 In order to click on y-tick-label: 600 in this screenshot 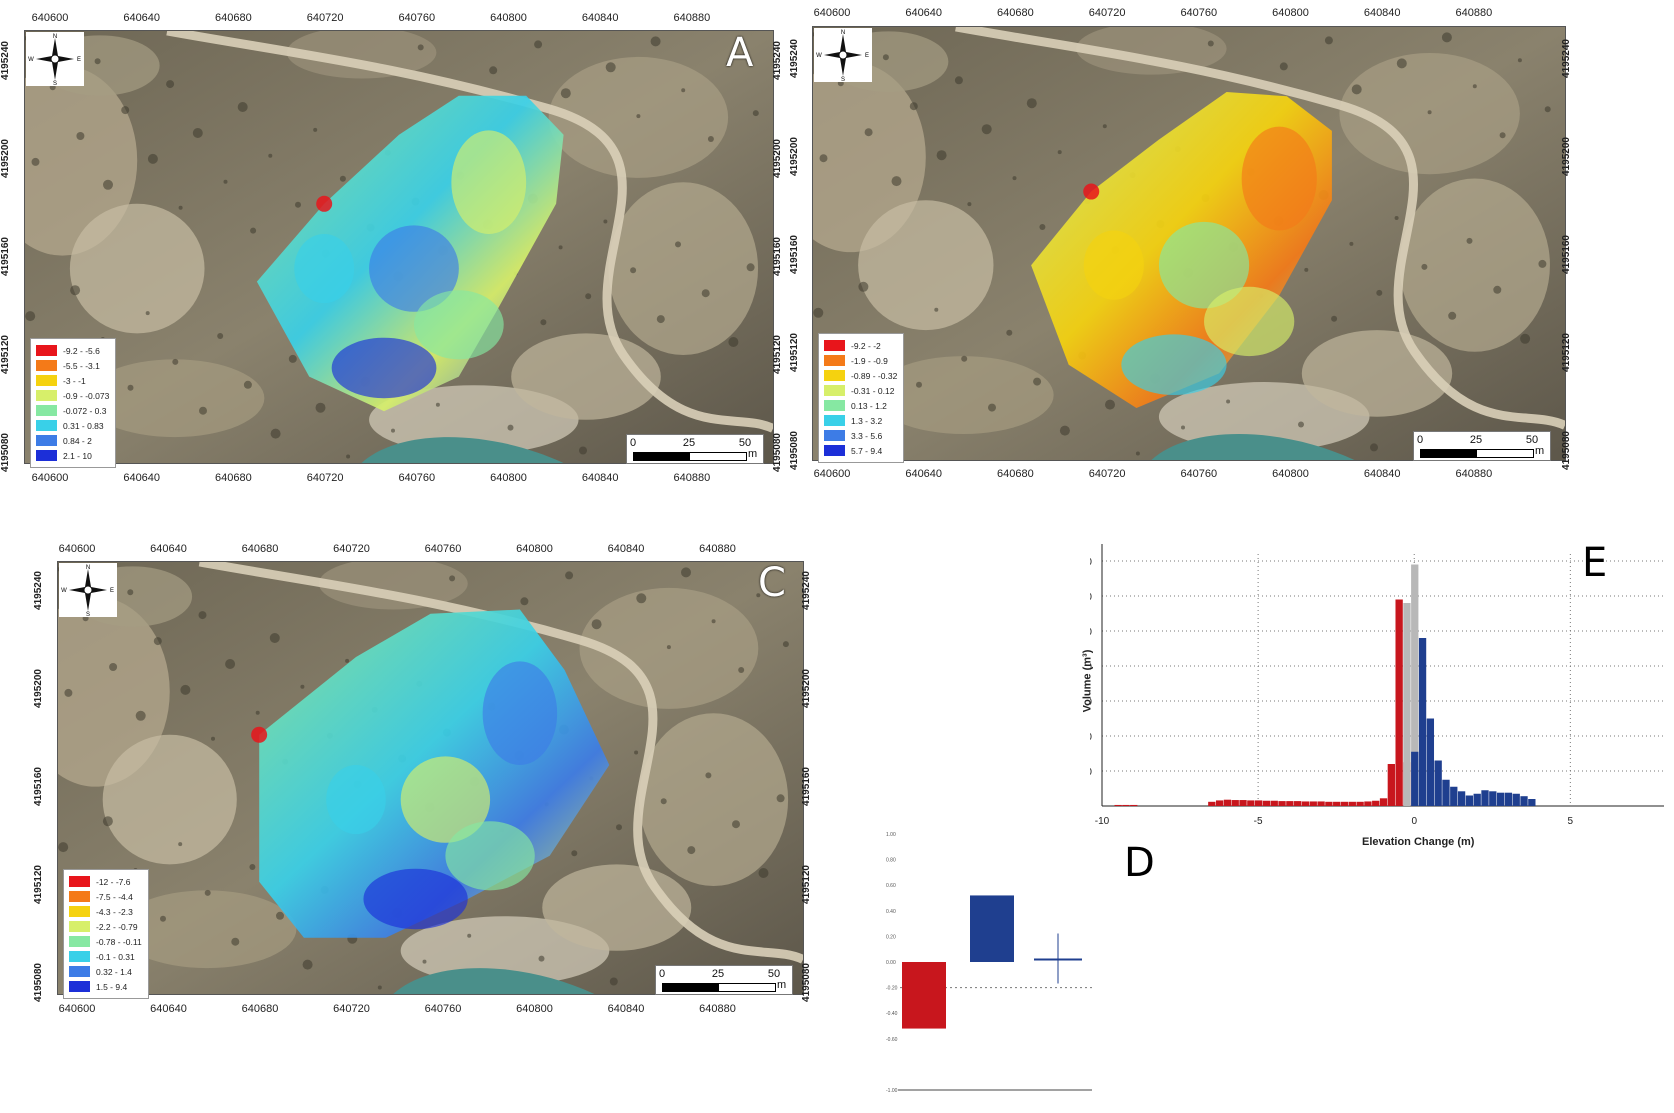, I will do `click(1091, 597)`.